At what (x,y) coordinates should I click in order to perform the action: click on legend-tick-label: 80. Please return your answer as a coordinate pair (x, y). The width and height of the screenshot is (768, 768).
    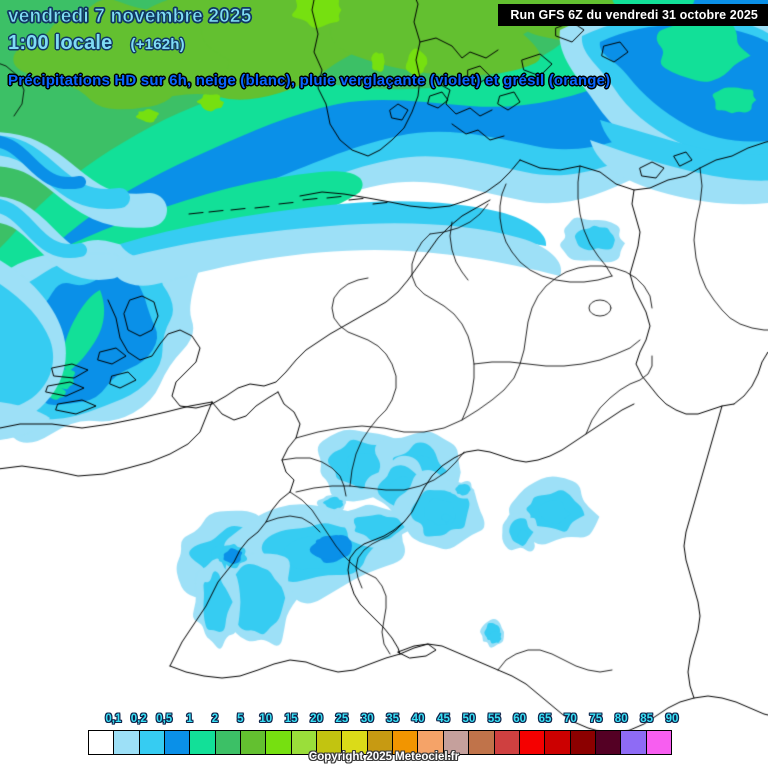
    Looking at the image, I should click on (621, 719).